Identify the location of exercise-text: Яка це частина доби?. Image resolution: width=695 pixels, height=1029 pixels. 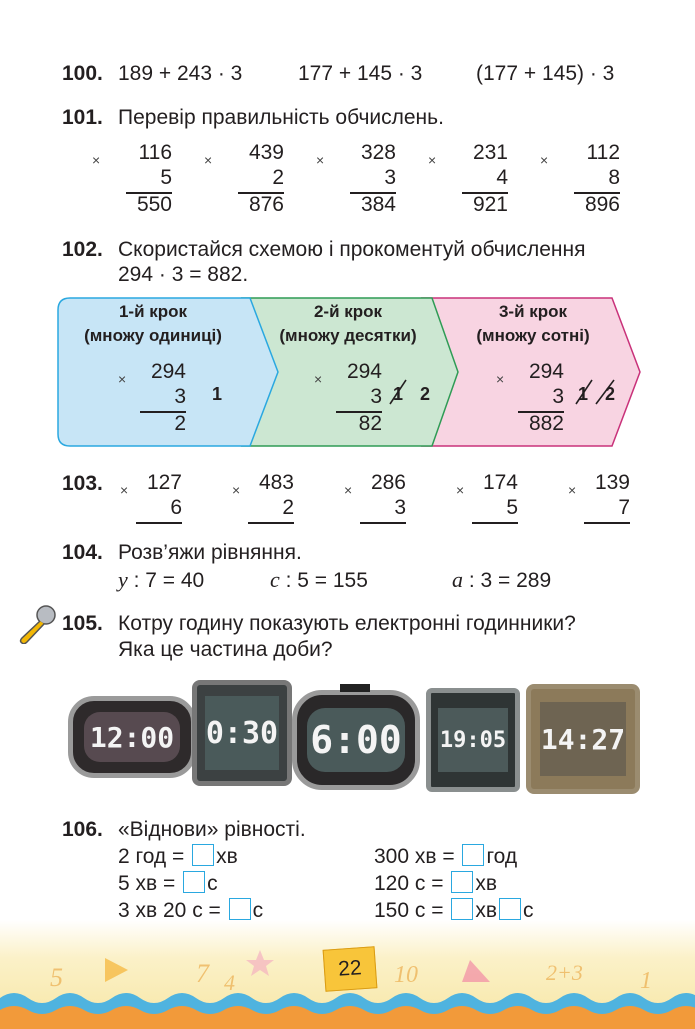
(225, 649).